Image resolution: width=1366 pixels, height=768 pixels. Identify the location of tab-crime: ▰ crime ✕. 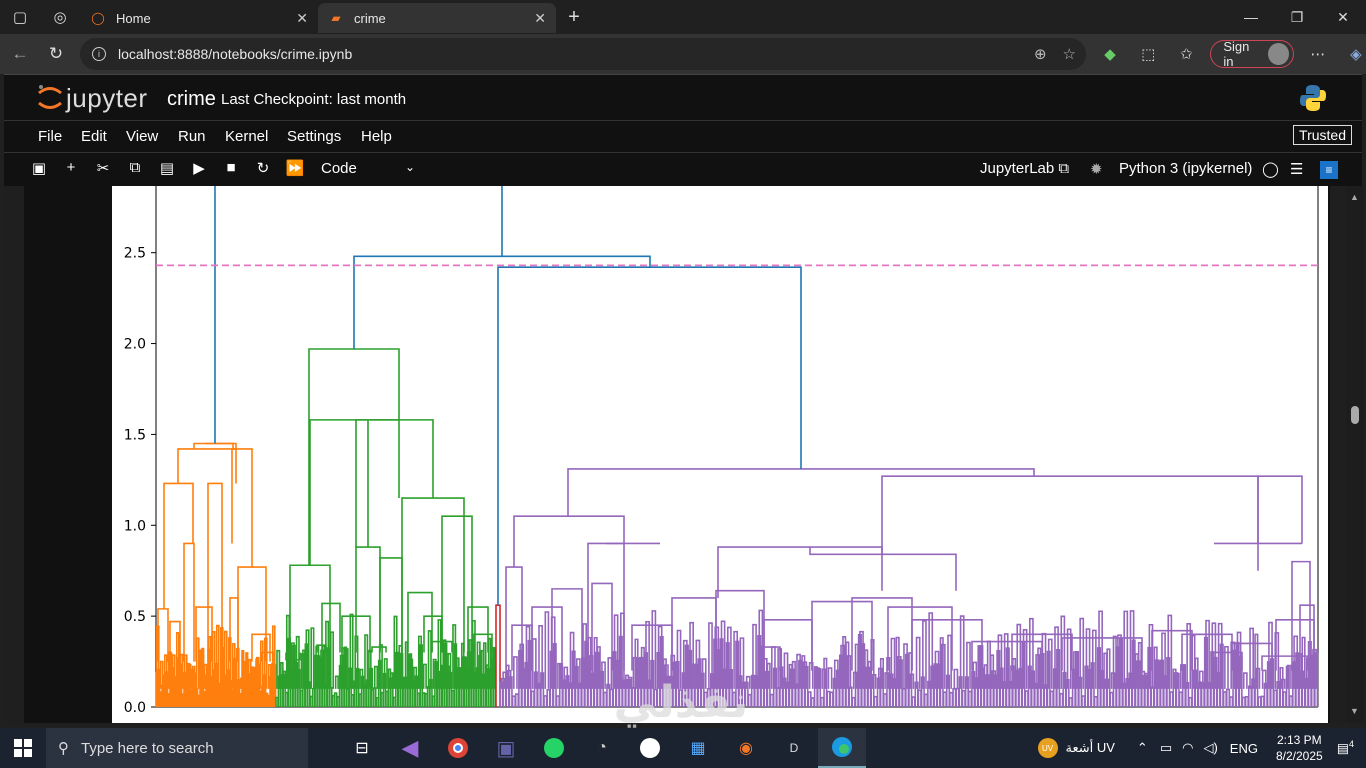
(437, 18).